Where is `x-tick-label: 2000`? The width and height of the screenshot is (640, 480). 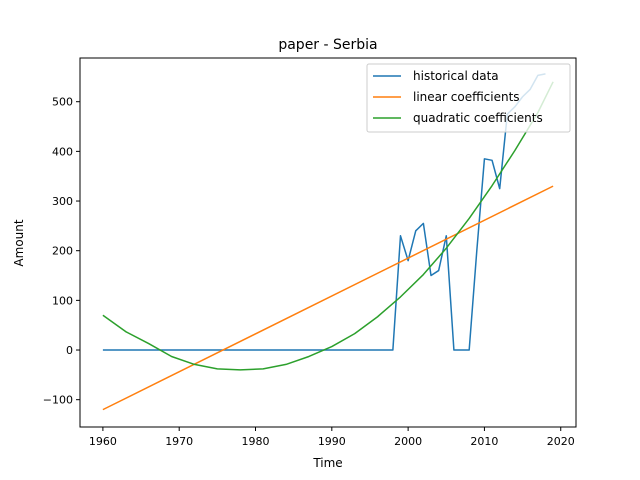
x-tick-label: 2000 is located at coordinates (408, 441).